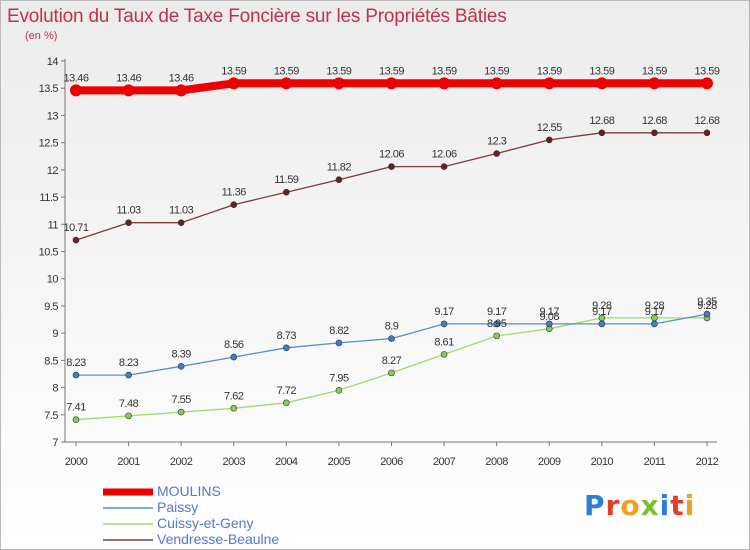  Describe the element at coordinates (286, 462) in the screenshot. I see `x-tick-label: 2004` at that location.